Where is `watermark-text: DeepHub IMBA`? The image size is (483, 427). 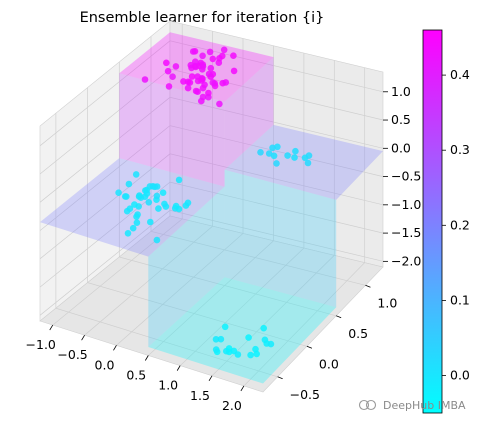 watermark-text: DeepHub IMBA is located at coordinates (424, 405).